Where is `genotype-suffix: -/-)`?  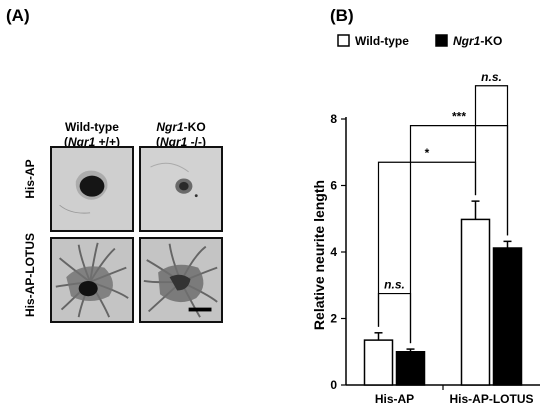 genotype-suffix: -/-) is located at coordinates (196, 142).